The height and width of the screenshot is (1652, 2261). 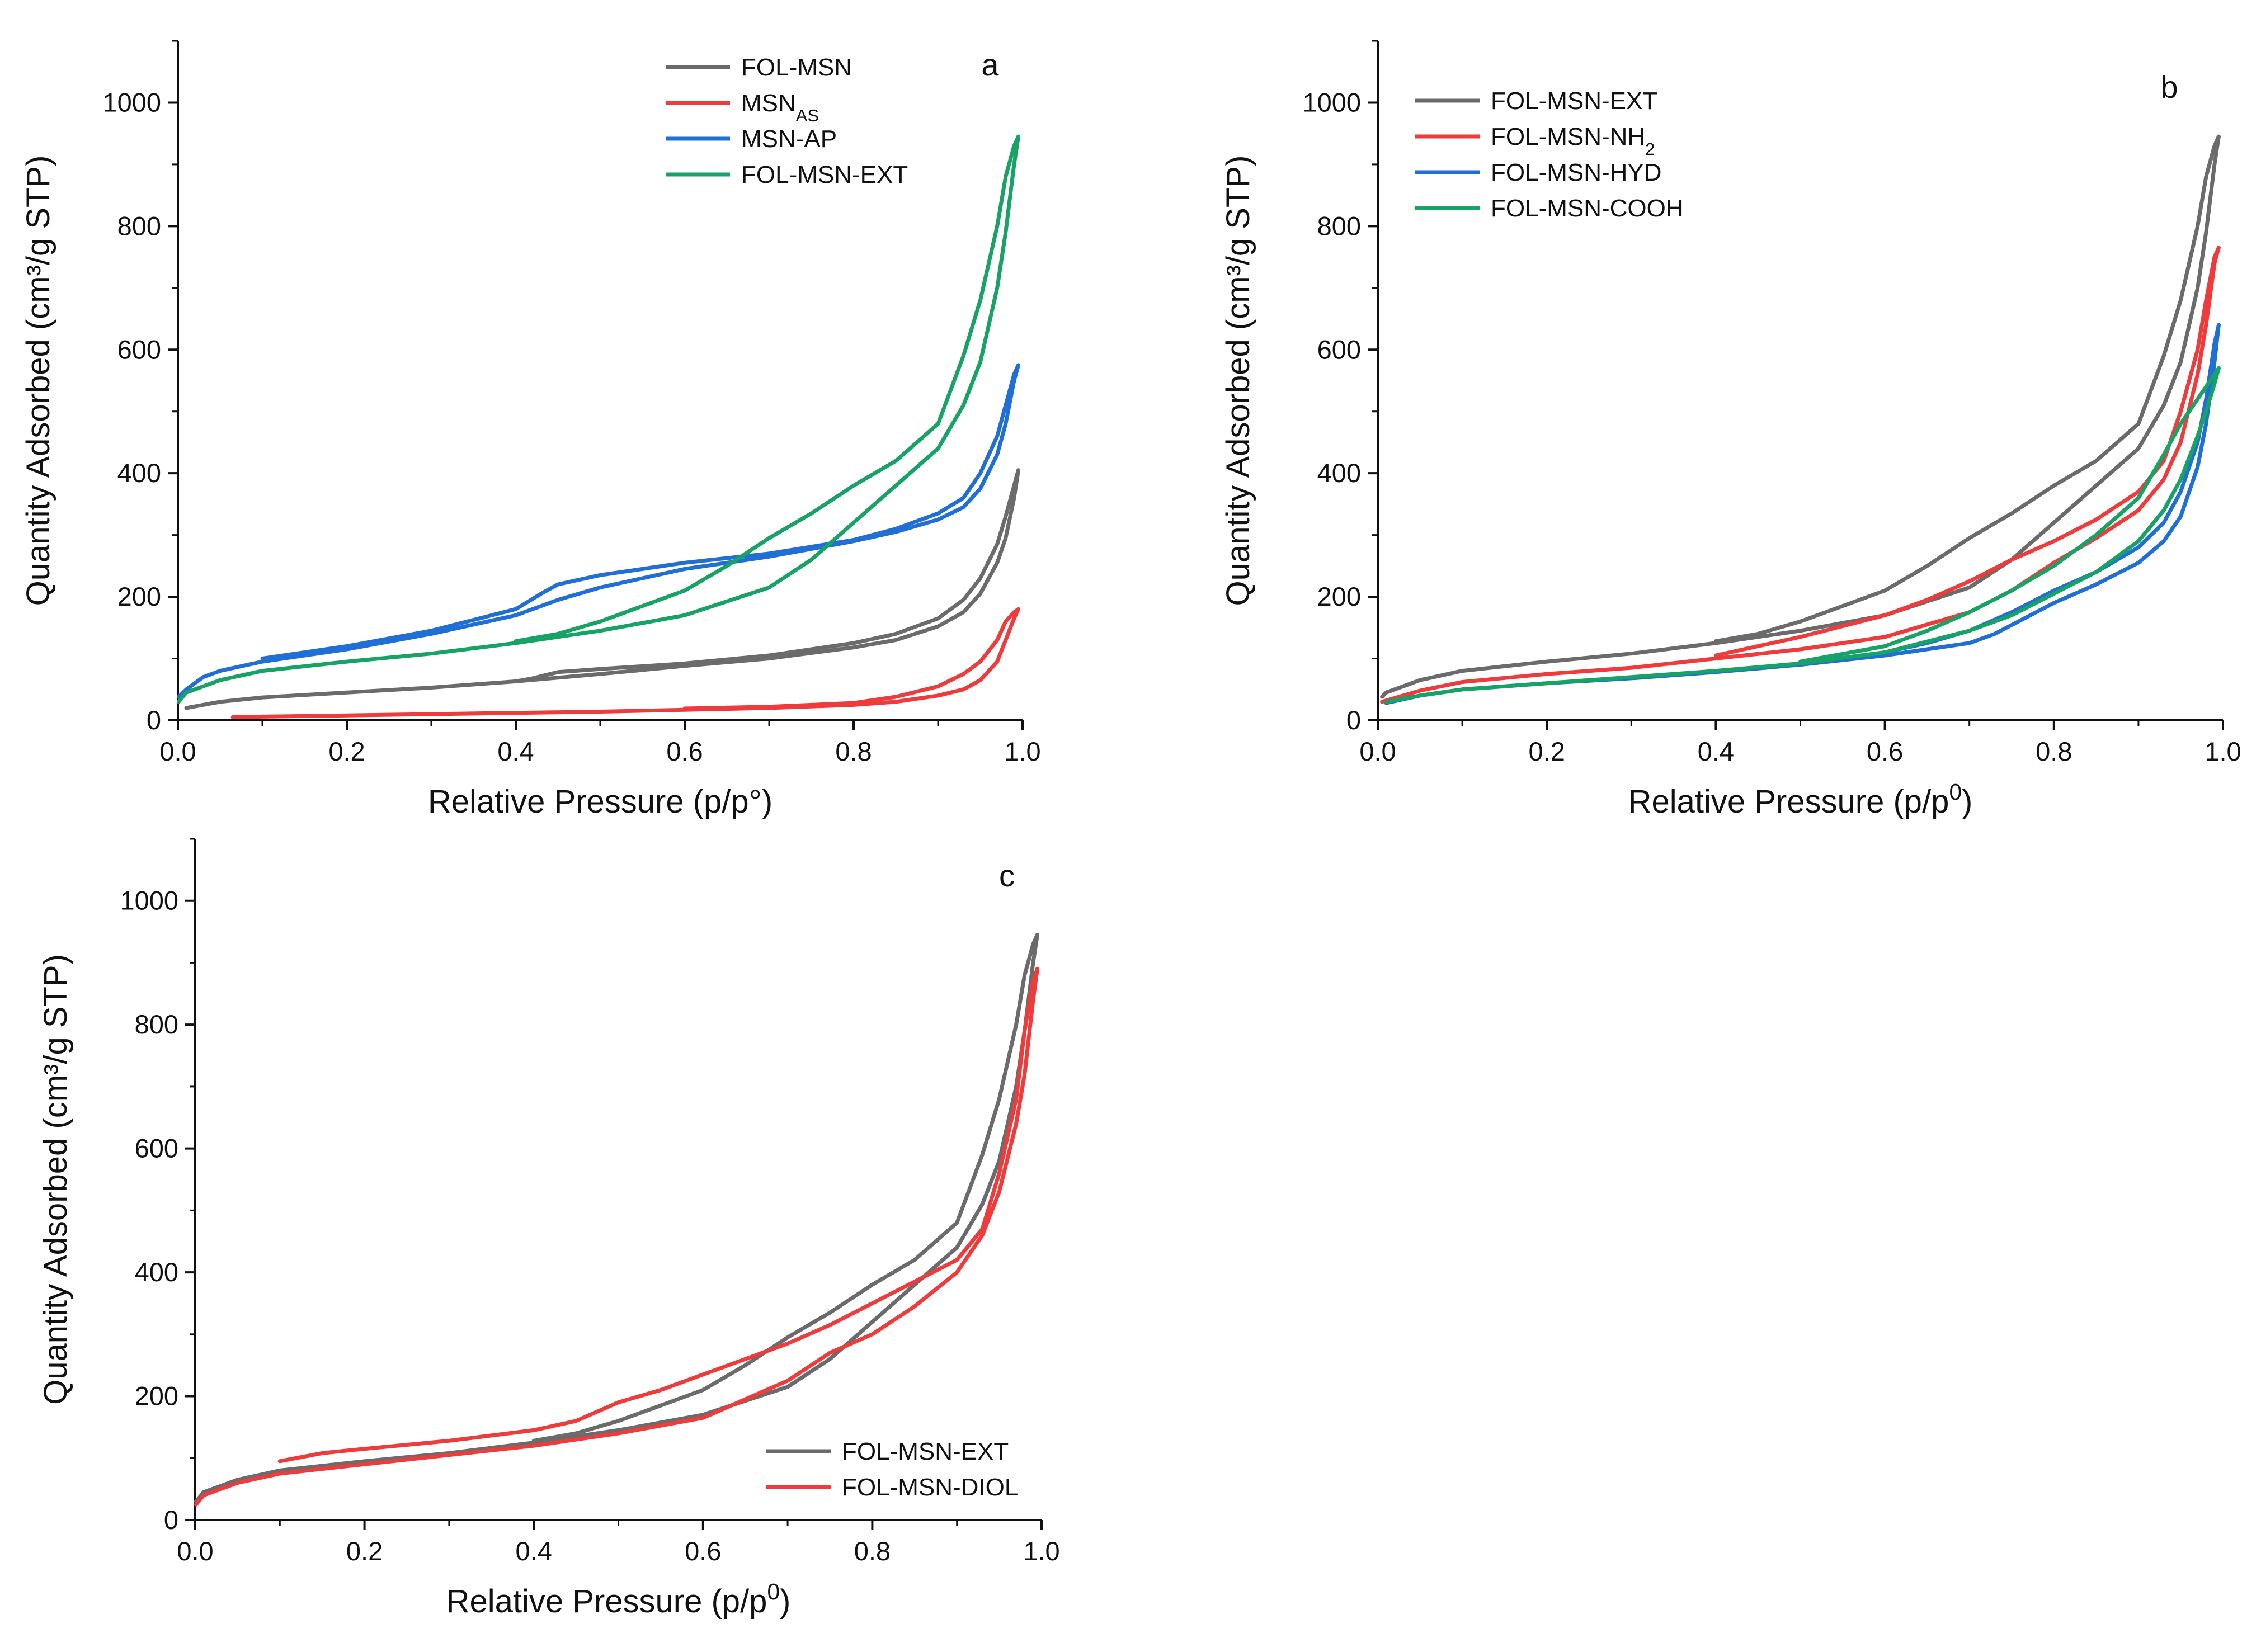 What do you see at coordinates (780, 107) in the screenshot?
I see `legend-label: MSNAS` at bounding box center [780, 107].